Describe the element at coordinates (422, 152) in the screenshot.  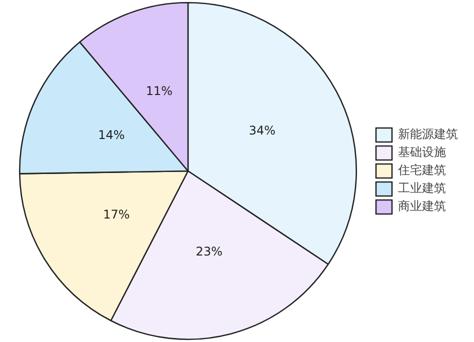
I see `legend-label: 基础设施` at that location.